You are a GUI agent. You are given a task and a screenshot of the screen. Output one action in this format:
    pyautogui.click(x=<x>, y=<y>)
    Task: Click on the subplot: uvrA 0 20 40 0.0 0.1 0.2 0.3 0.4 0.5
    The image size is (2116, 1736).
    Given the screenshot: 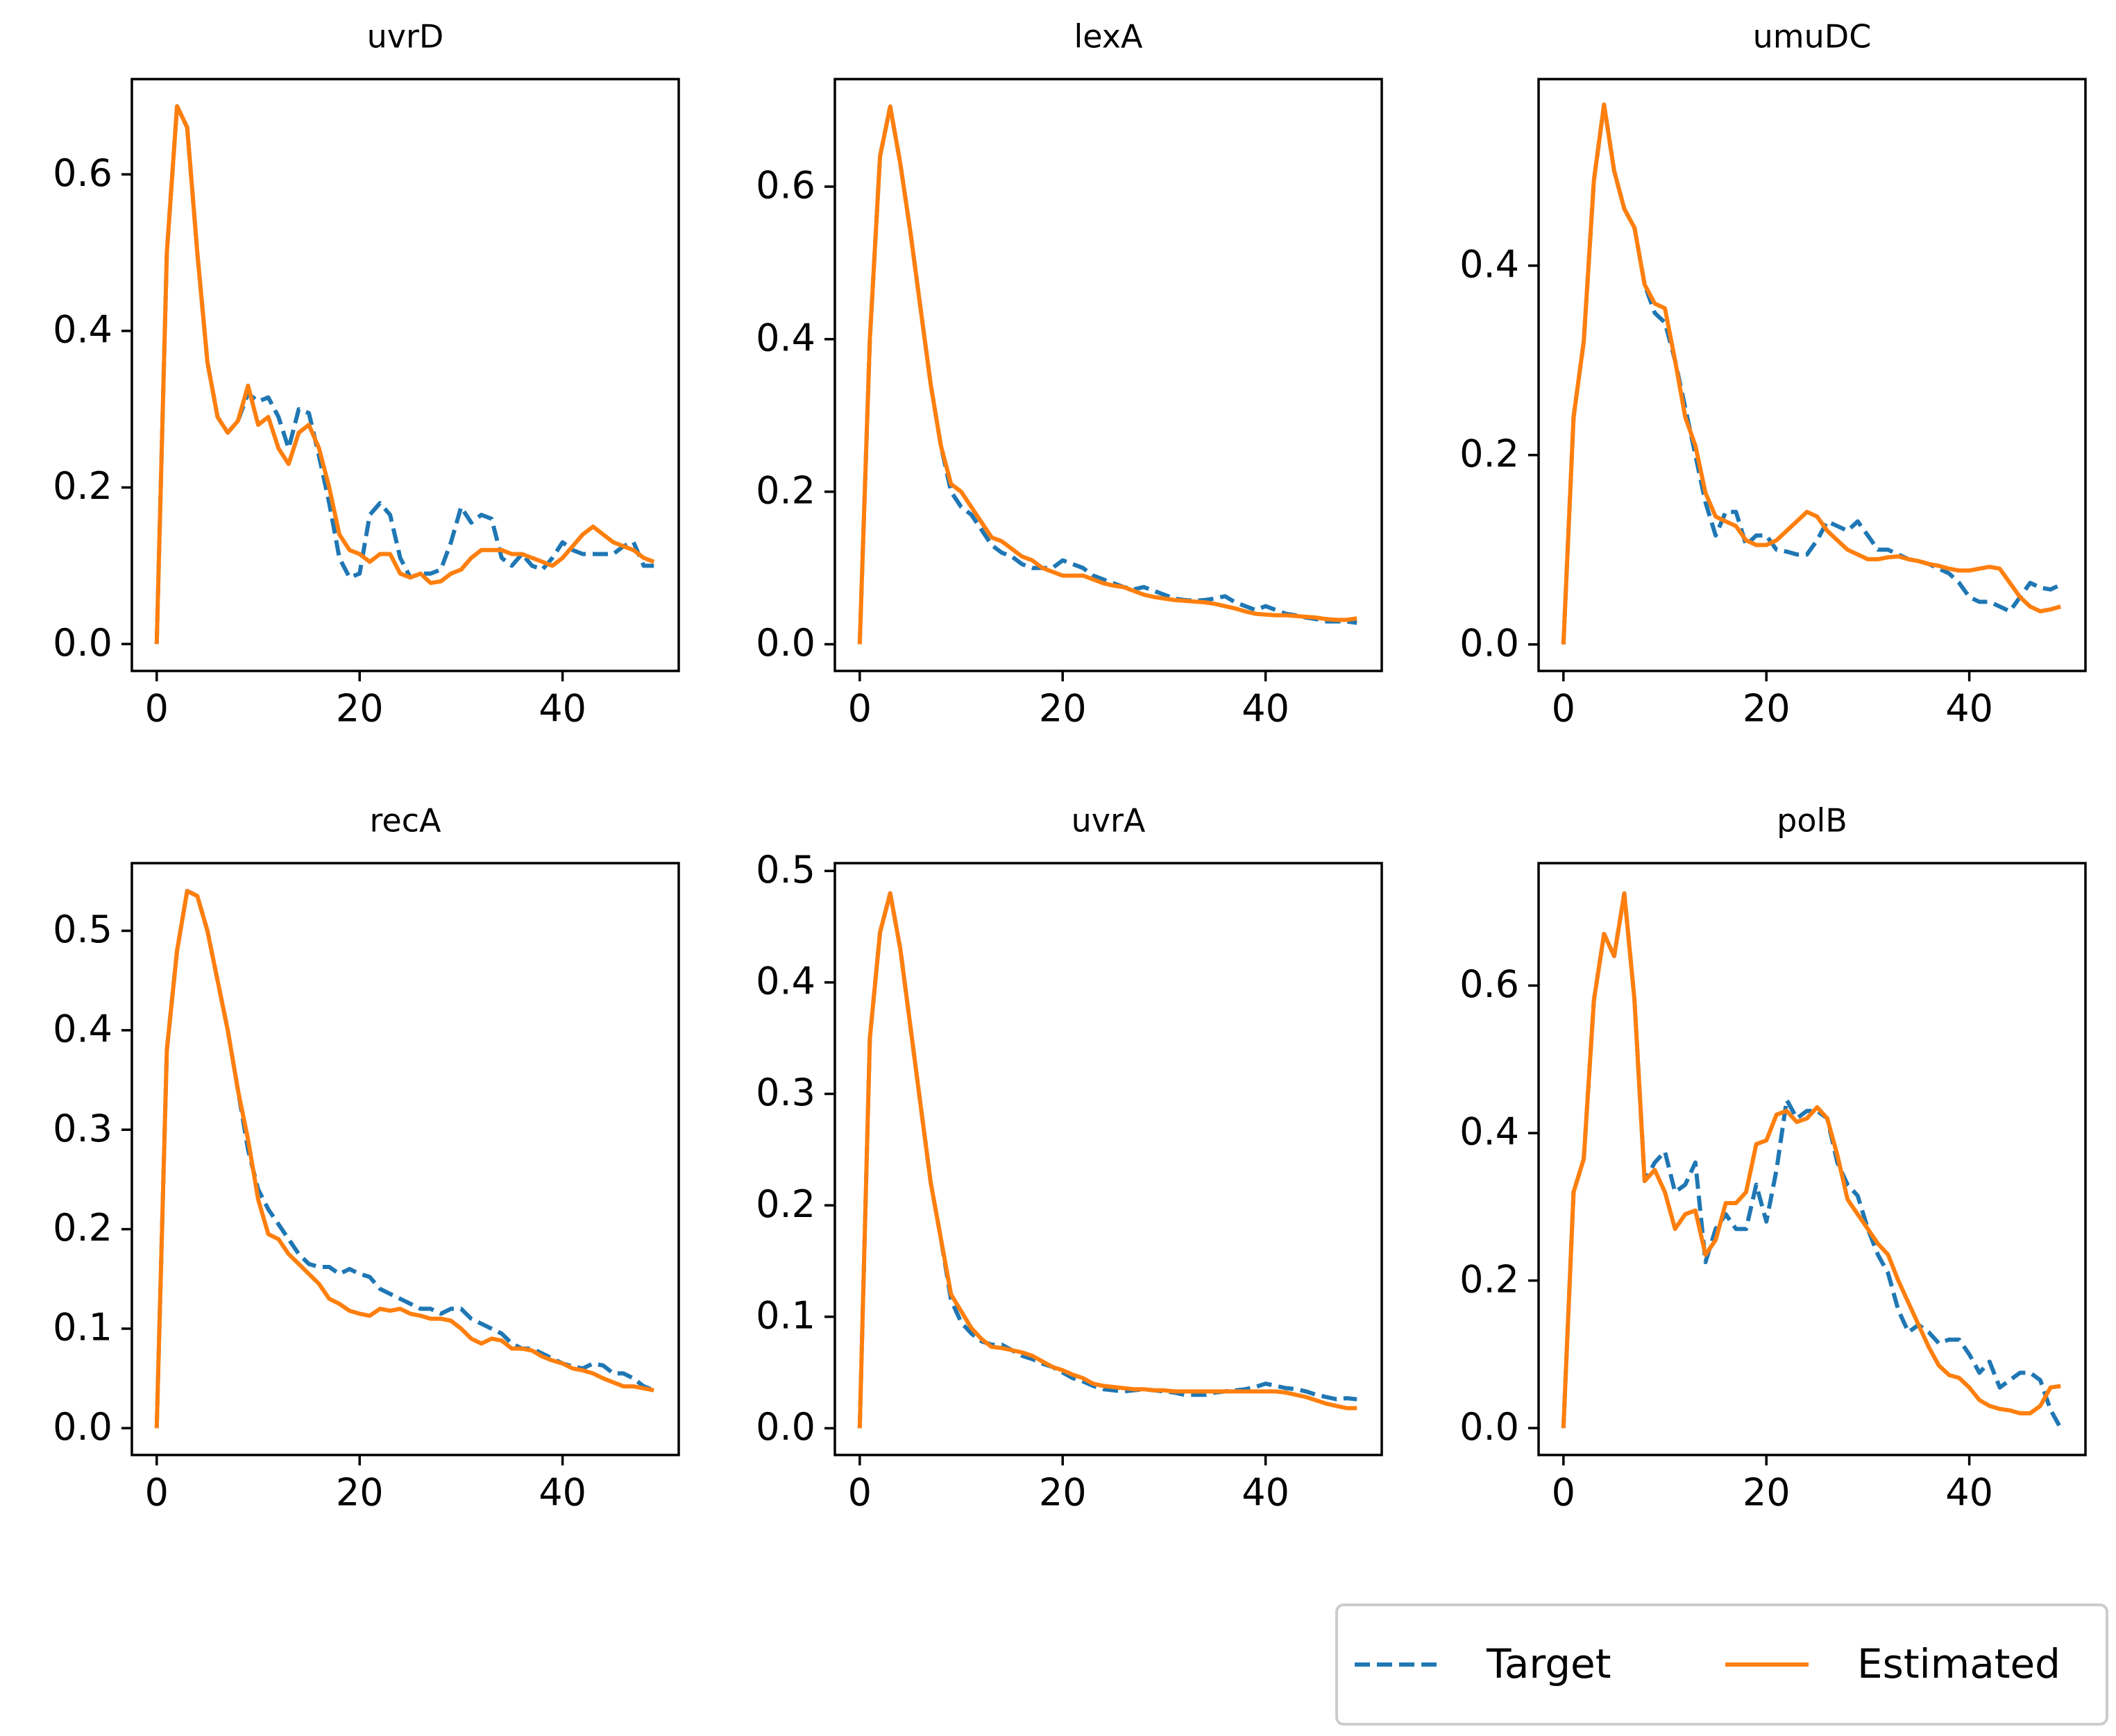 What is the action you would take?
    pyautogui.click(x=1069, y=1158)
    